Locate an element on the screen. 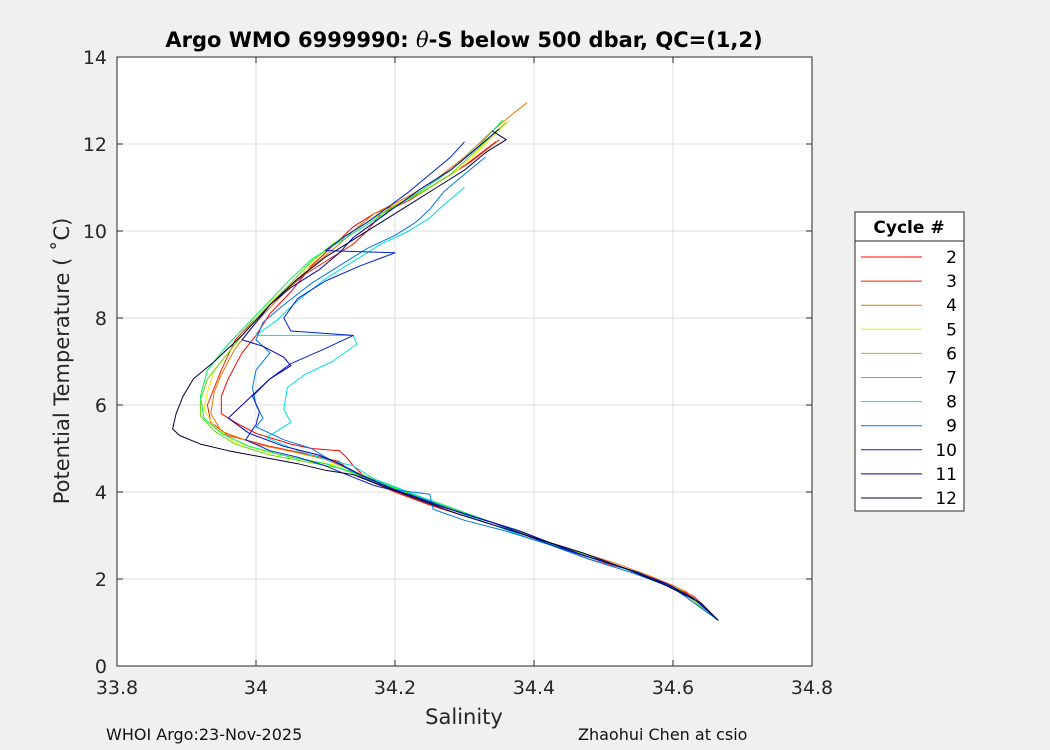 This screenshot has height=750, width=1050. y-tick-label: 2 is located at coordinates (101, 580).